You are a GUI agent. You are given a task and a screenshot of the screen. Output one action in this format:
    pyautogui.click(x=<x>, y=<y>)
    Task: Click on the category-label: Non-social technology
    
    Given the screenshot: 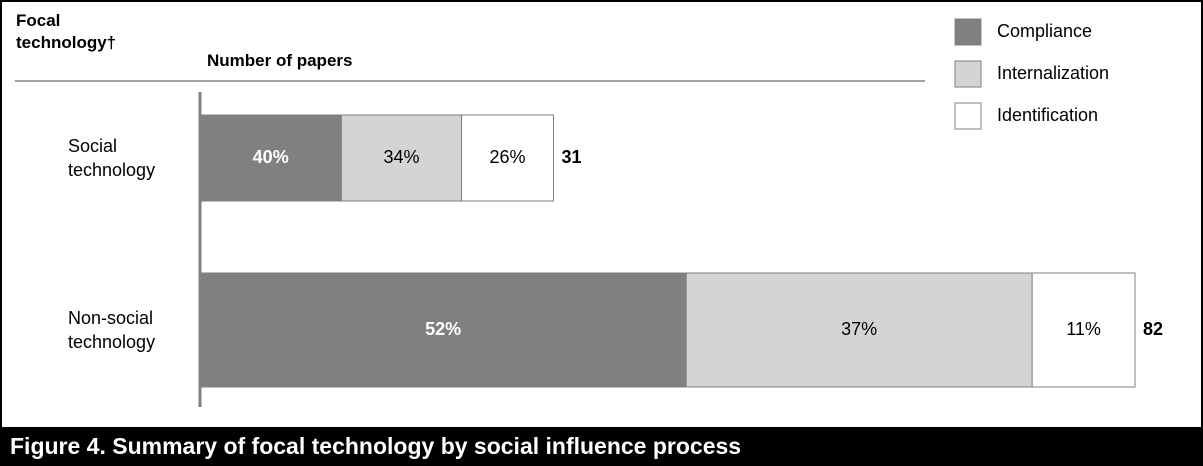 What is the action you would take?
    pyautogui.click(x=112, y=330)
    